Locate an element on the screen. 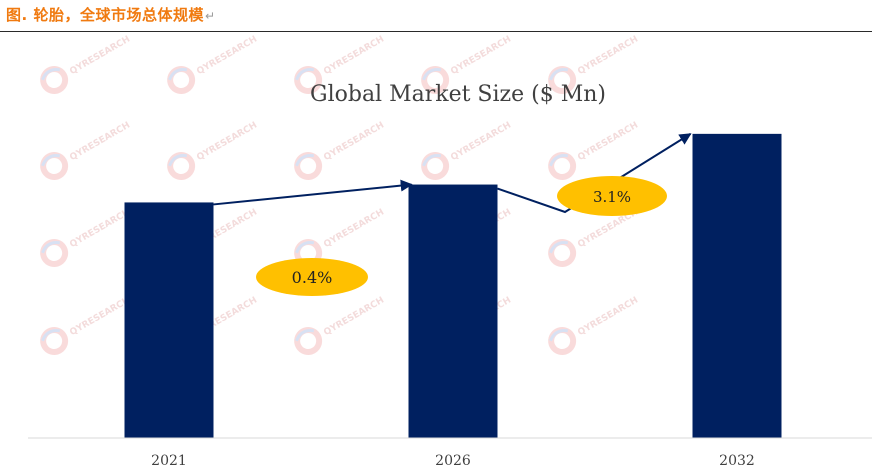 Image resolution: width=872 pixels, height=476 pixels. growth-label-1: 0.4% is located at coordinates (312, 277).